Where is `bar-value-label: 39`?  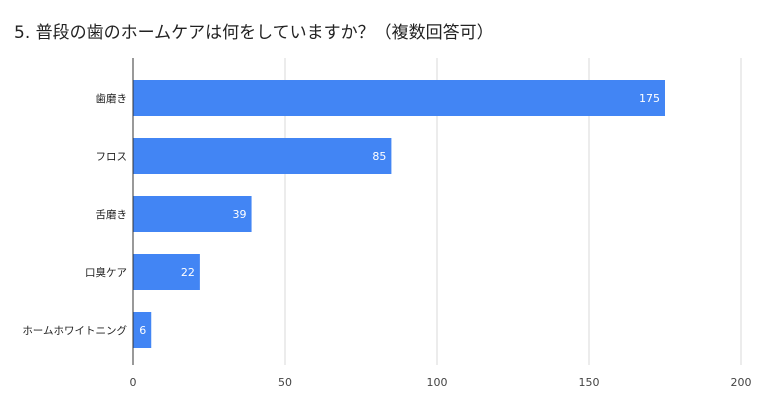 bar-value-label: 39 is located at coordinates (240, 214).